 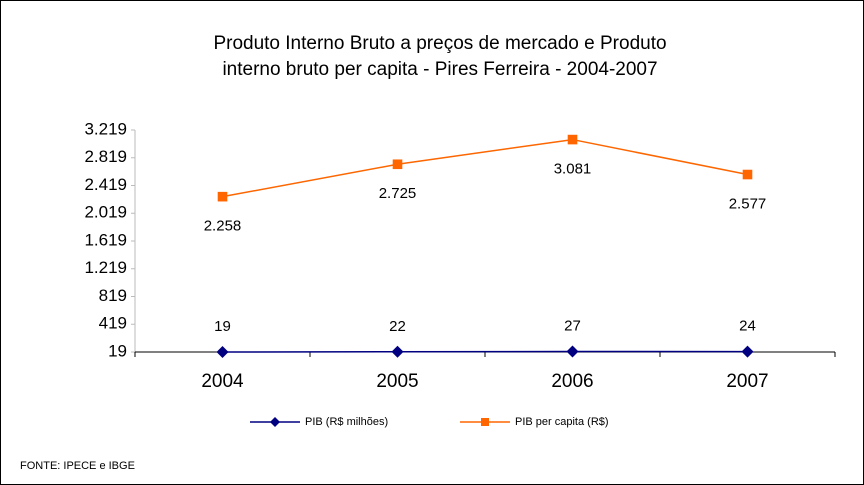 What do you see at coordinates (113, 295) in the screenshot?
I see `y-tick-label: 819` at bounding box center [113, 295].